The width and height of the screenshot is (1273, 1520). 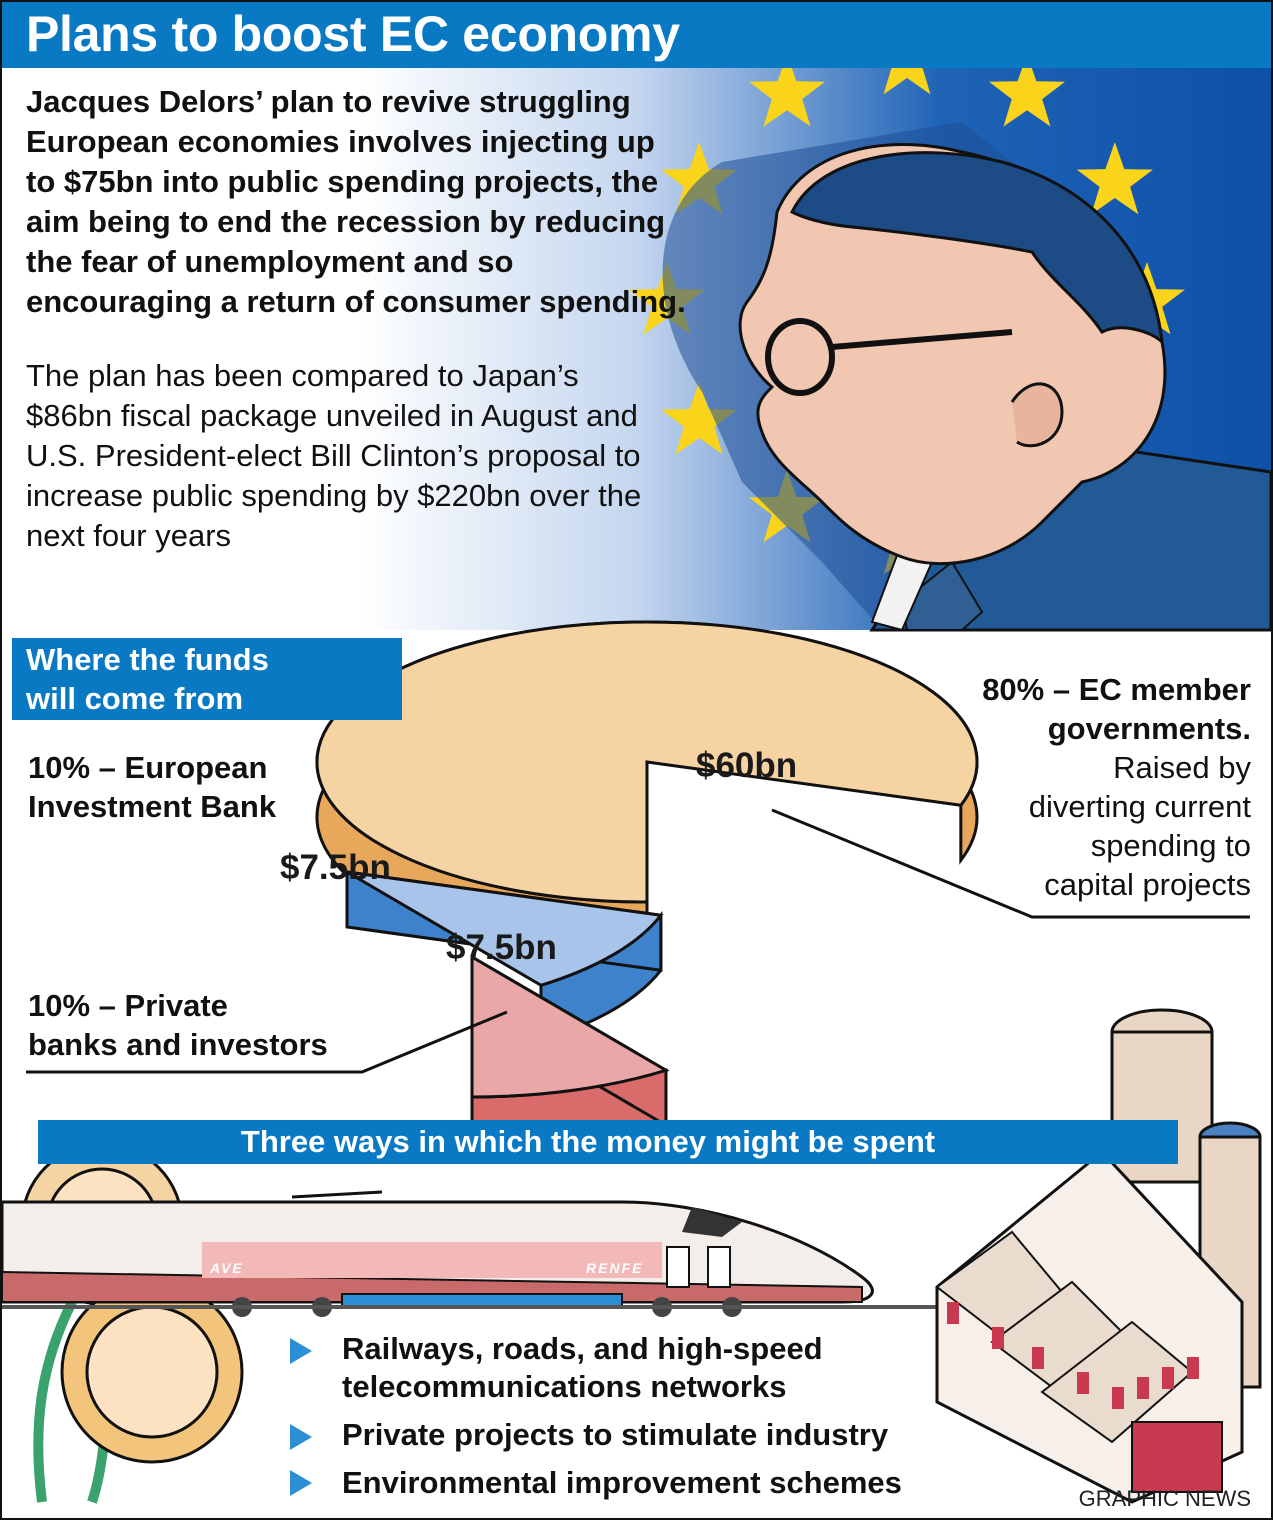 I want to click on train-illustration, so click(x=482, y=1253).